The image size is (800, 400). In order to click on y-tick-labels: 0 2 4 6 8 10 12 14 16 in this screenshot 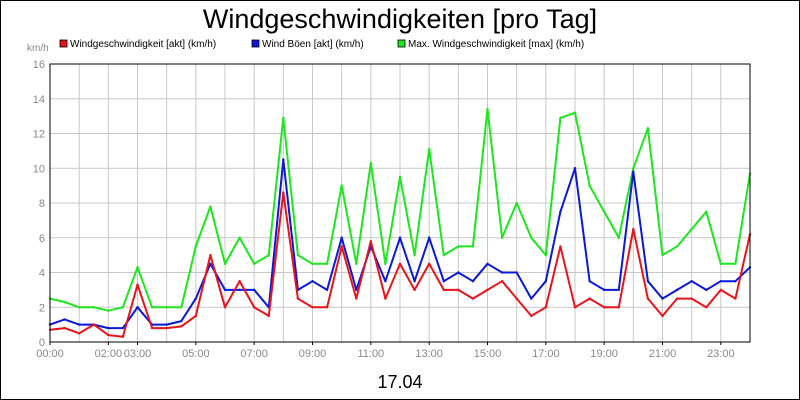, I will do `click(39, 204)`.